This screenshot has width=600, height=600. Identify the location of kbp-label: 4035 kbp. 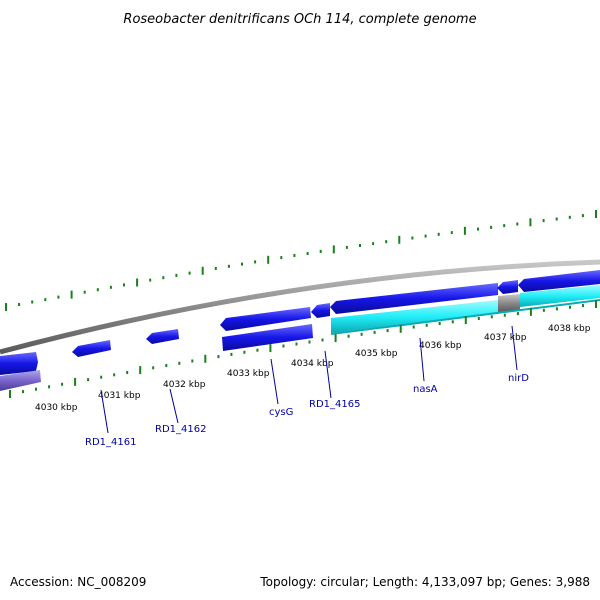
(376, 354).